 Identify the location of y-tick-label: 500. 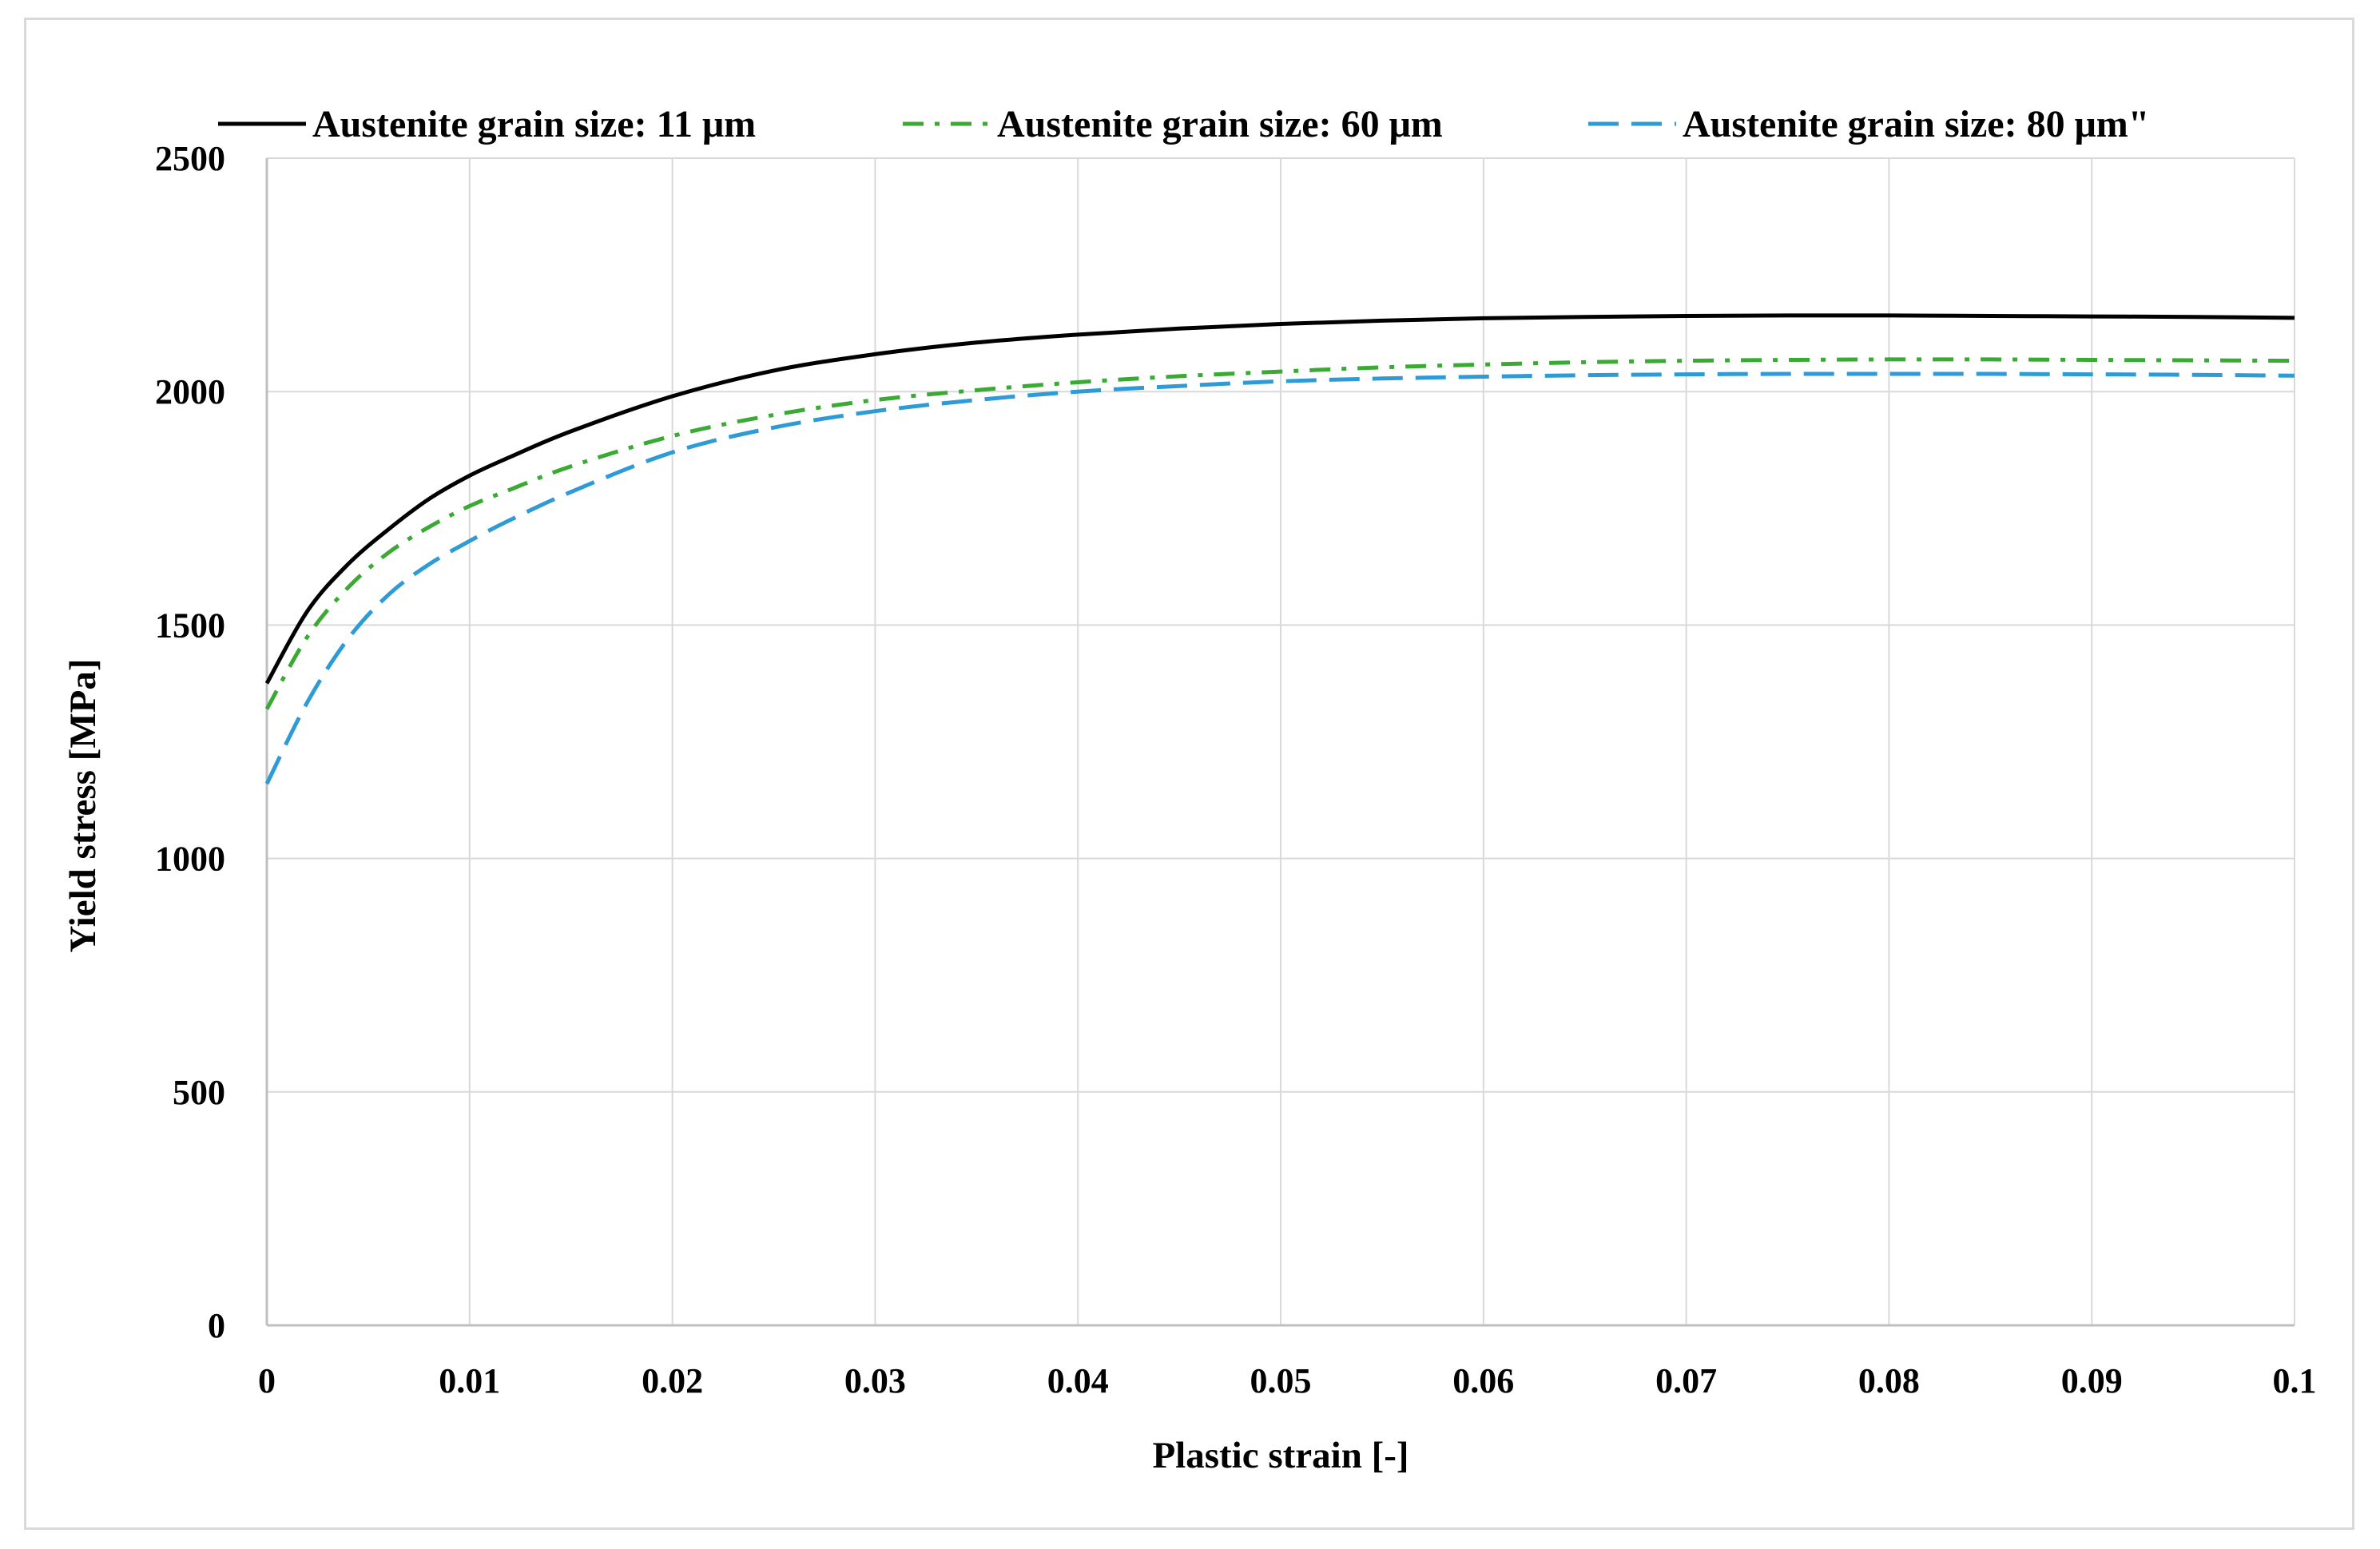
(199, 1092).